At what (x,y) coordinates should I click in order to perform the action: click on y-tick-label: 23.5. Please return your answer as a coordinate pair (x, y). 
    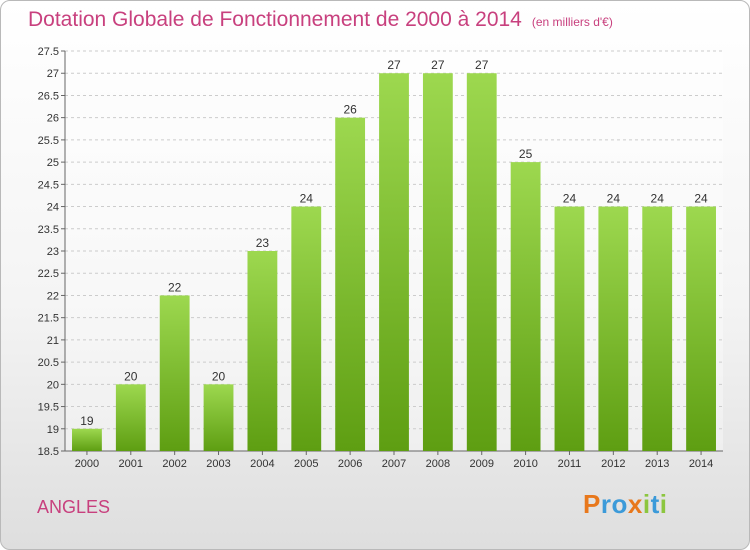
    Looking at the image, I should click on (48, 230).